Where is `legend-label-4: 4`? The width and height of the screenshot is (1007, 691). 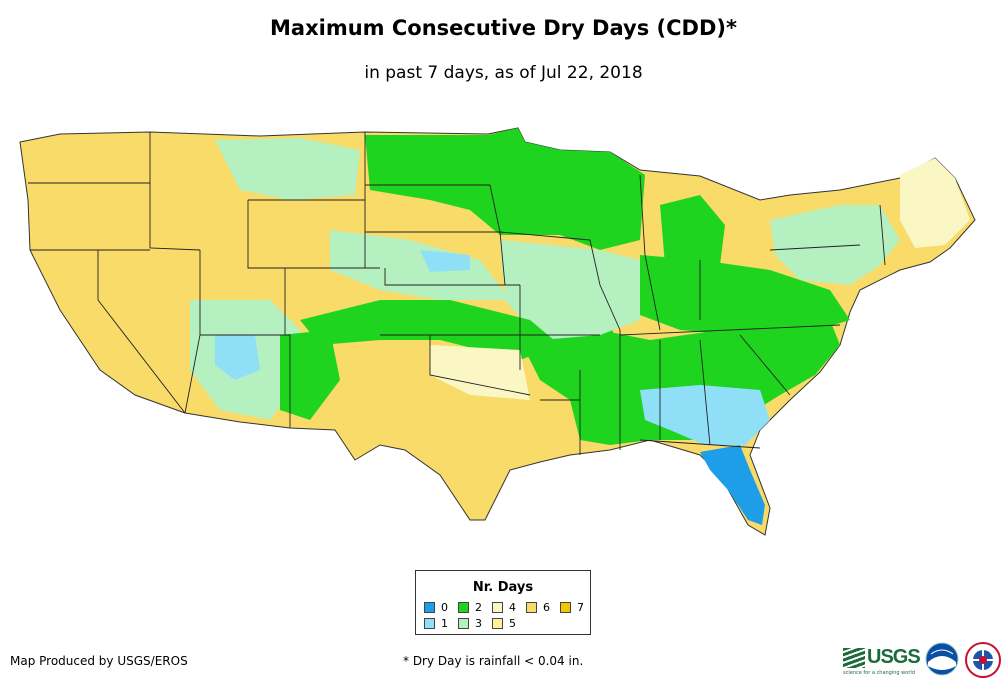 legend-label-4: 4 is located at coordinates (512, 607).